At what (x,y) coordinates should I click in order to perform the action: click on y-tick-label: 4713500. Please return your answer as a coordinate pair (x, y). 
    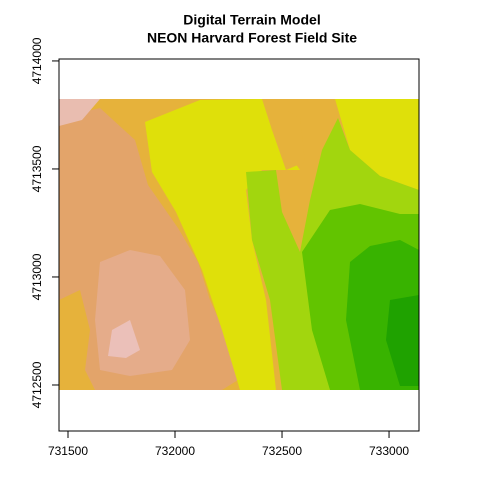
    Looking at the image, I should click on (37, 168).